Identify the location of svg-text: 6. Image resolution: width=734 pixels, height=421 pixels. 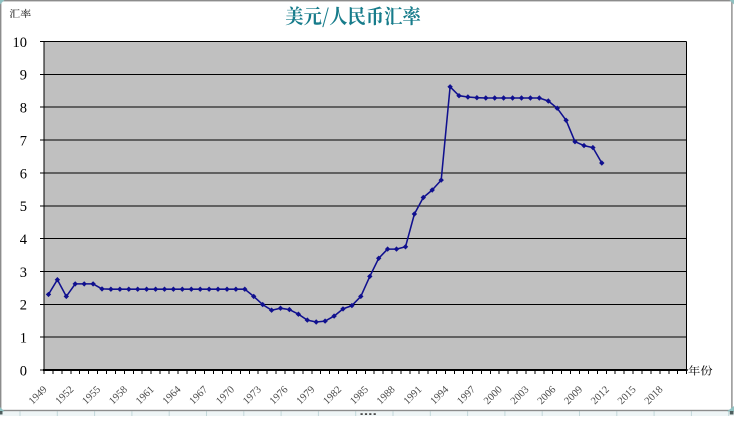
(23, 174).